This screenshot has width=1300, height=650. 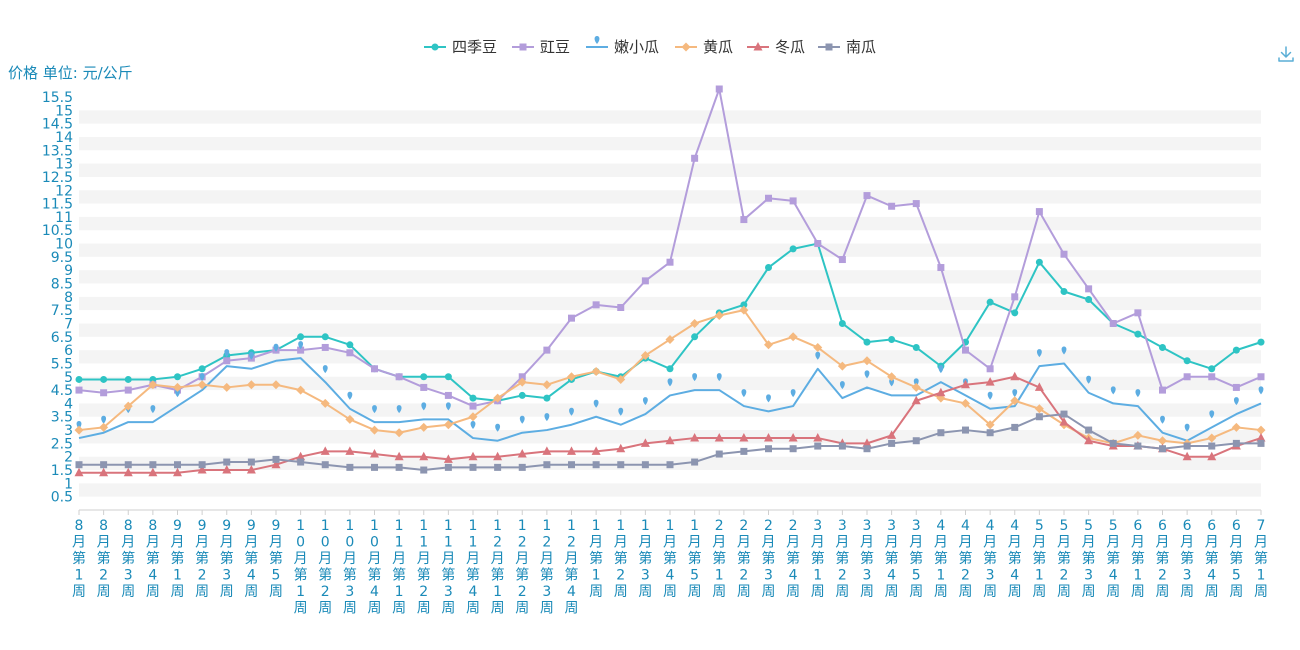 I want to click on x-tick-label: 5 月第 4 周, so click(x=1113, y=559).